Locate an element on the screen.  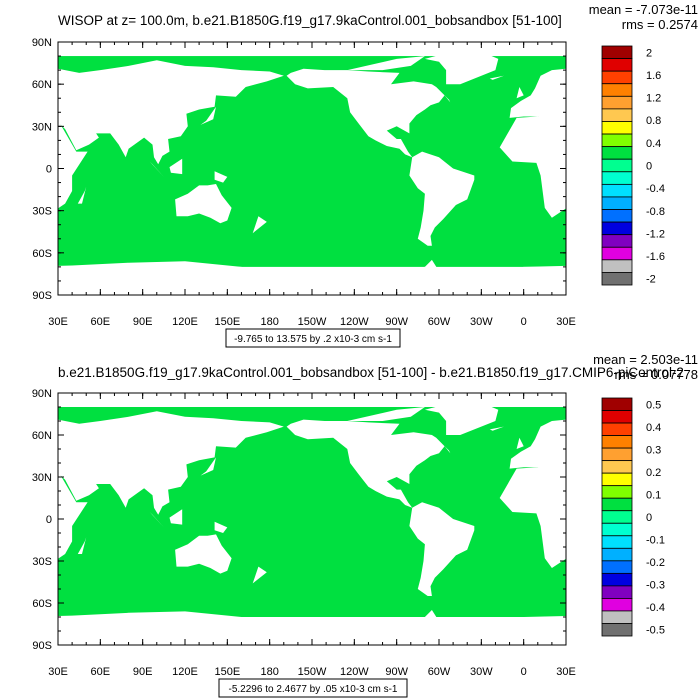
colorbar-label: 0.3 is located at coordinates (653, 450).